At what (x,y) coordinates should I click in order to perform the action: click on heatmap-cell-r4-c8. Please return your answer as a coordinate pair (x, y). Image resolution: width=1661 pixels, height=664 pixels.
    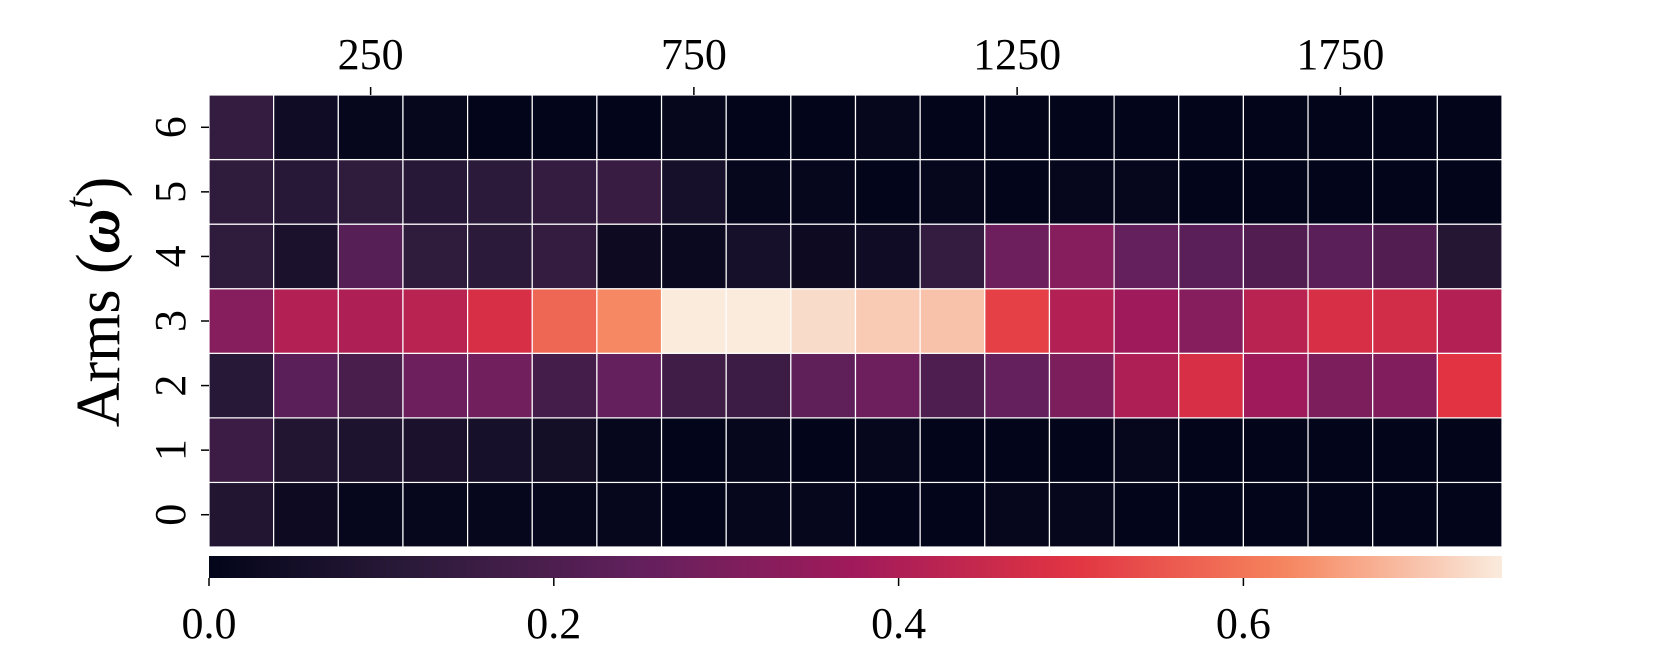
    Looking at the image, I should click on (758, 256).